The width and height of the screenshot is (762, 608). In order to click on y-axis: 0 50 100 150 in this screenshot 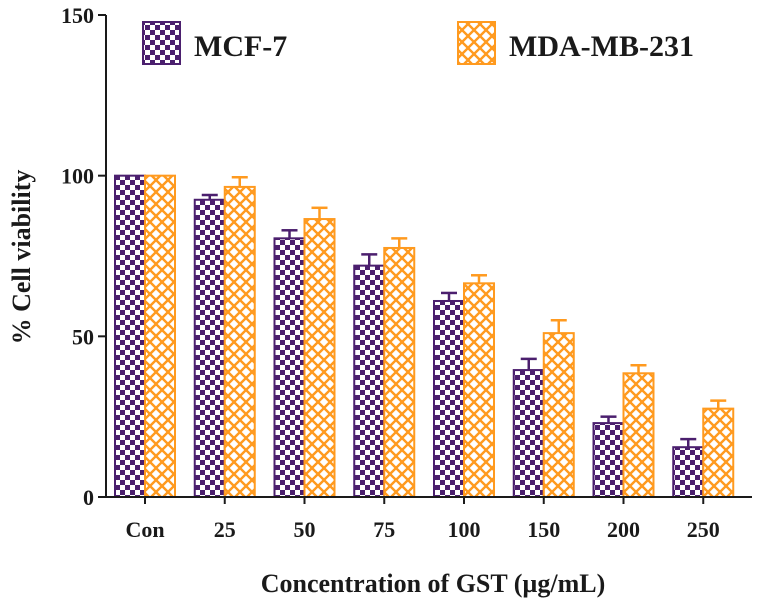, I will do `click(84, 256)`.